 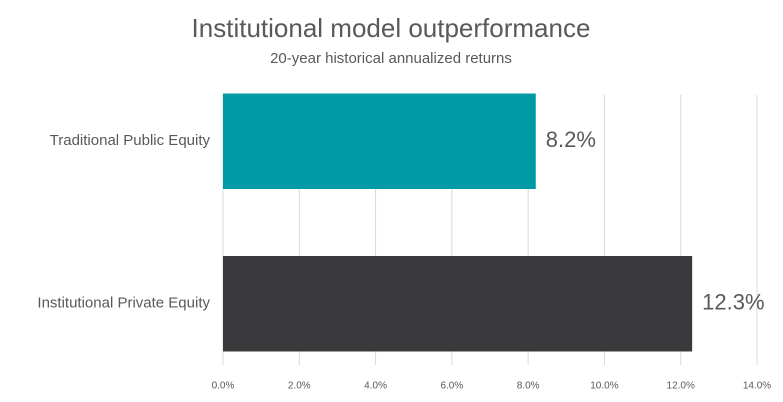 What do you see at coordinates (375, 386) in the screenshot?
I see `x-tick-label: 4.0%` at bounding box center [375, 386].